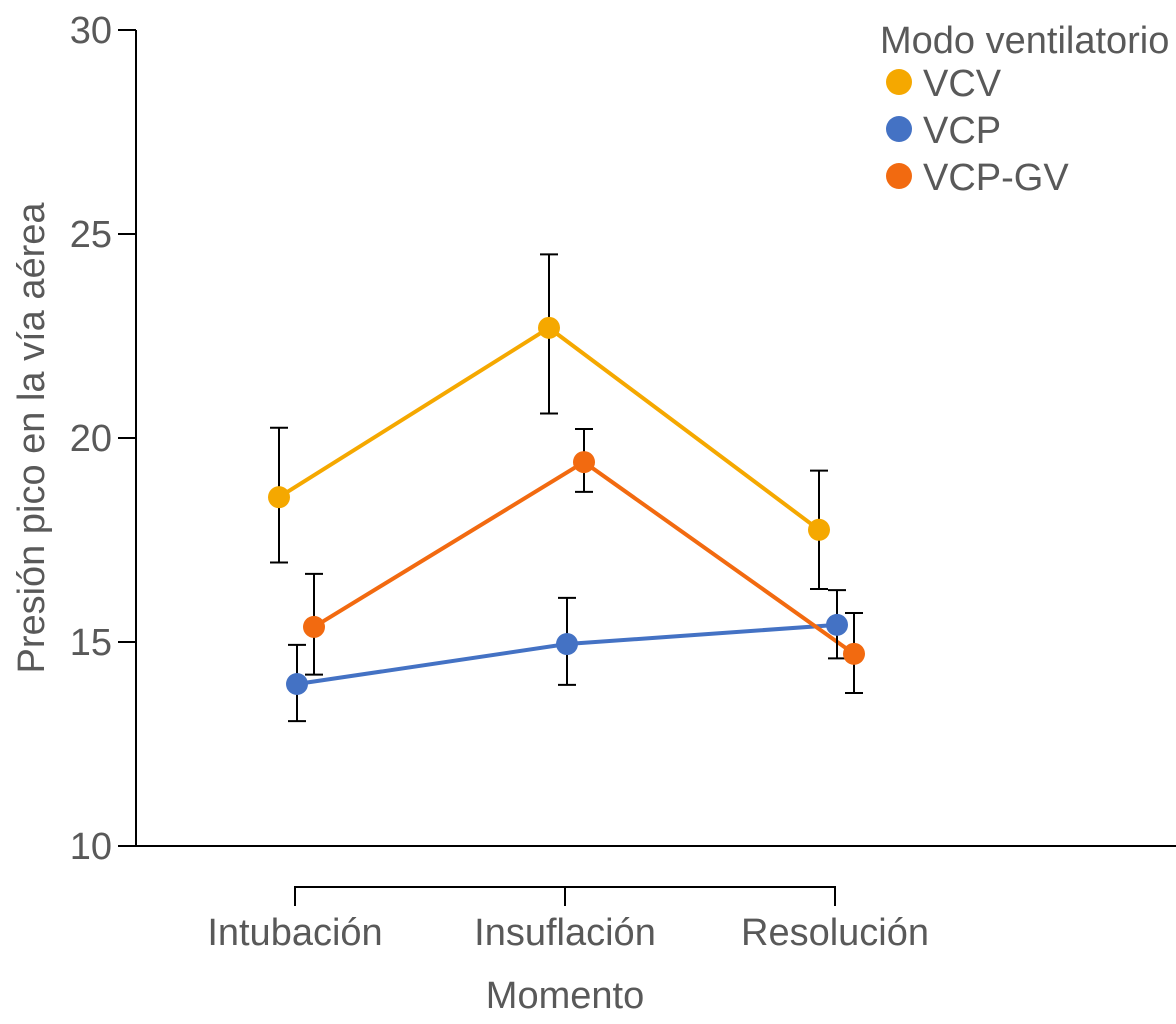 The image size is (1176, 1024). Describe the element at coordinates (996, 178) in the screenshot. I see `legend-label: VCP-GV` at that location.